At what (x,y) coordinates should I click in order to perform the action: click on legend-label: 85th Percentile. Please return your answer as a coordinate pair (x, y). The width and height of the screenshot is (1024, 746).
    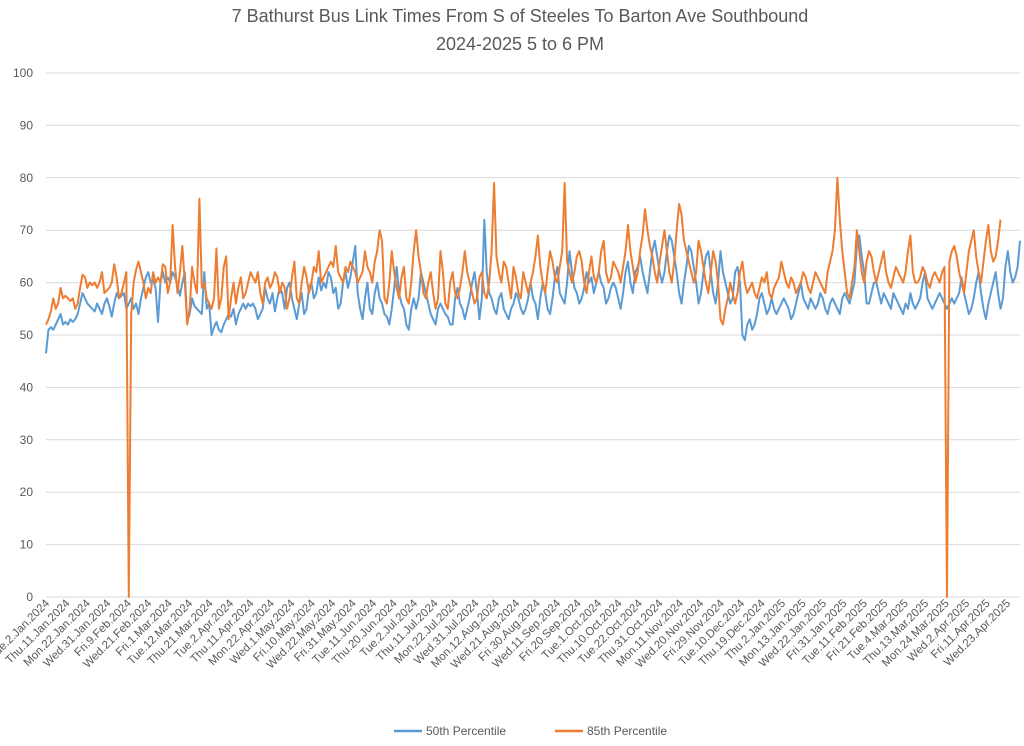
    Looking at the image, I should click on (627, 731).